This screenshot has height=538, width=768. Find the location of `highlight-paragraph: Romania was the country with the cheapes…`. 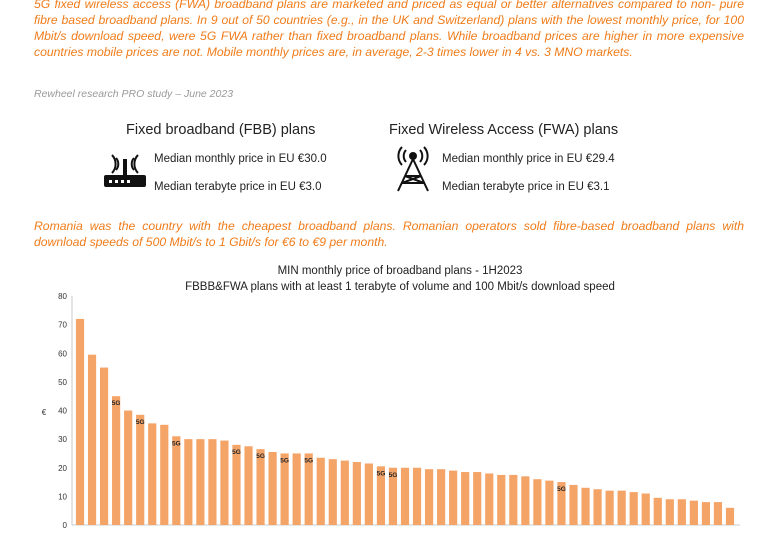

highlight-paragraph: Romania was the country with the cheapes… is located at coordinates (389, 234).